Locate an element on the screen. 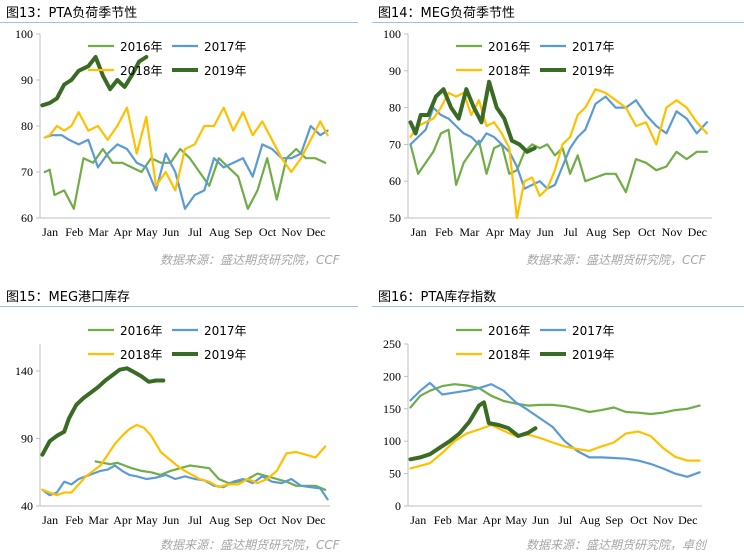 The image size is (744, 559). y-tick-label: 150 is located at coordinates (392, 409).